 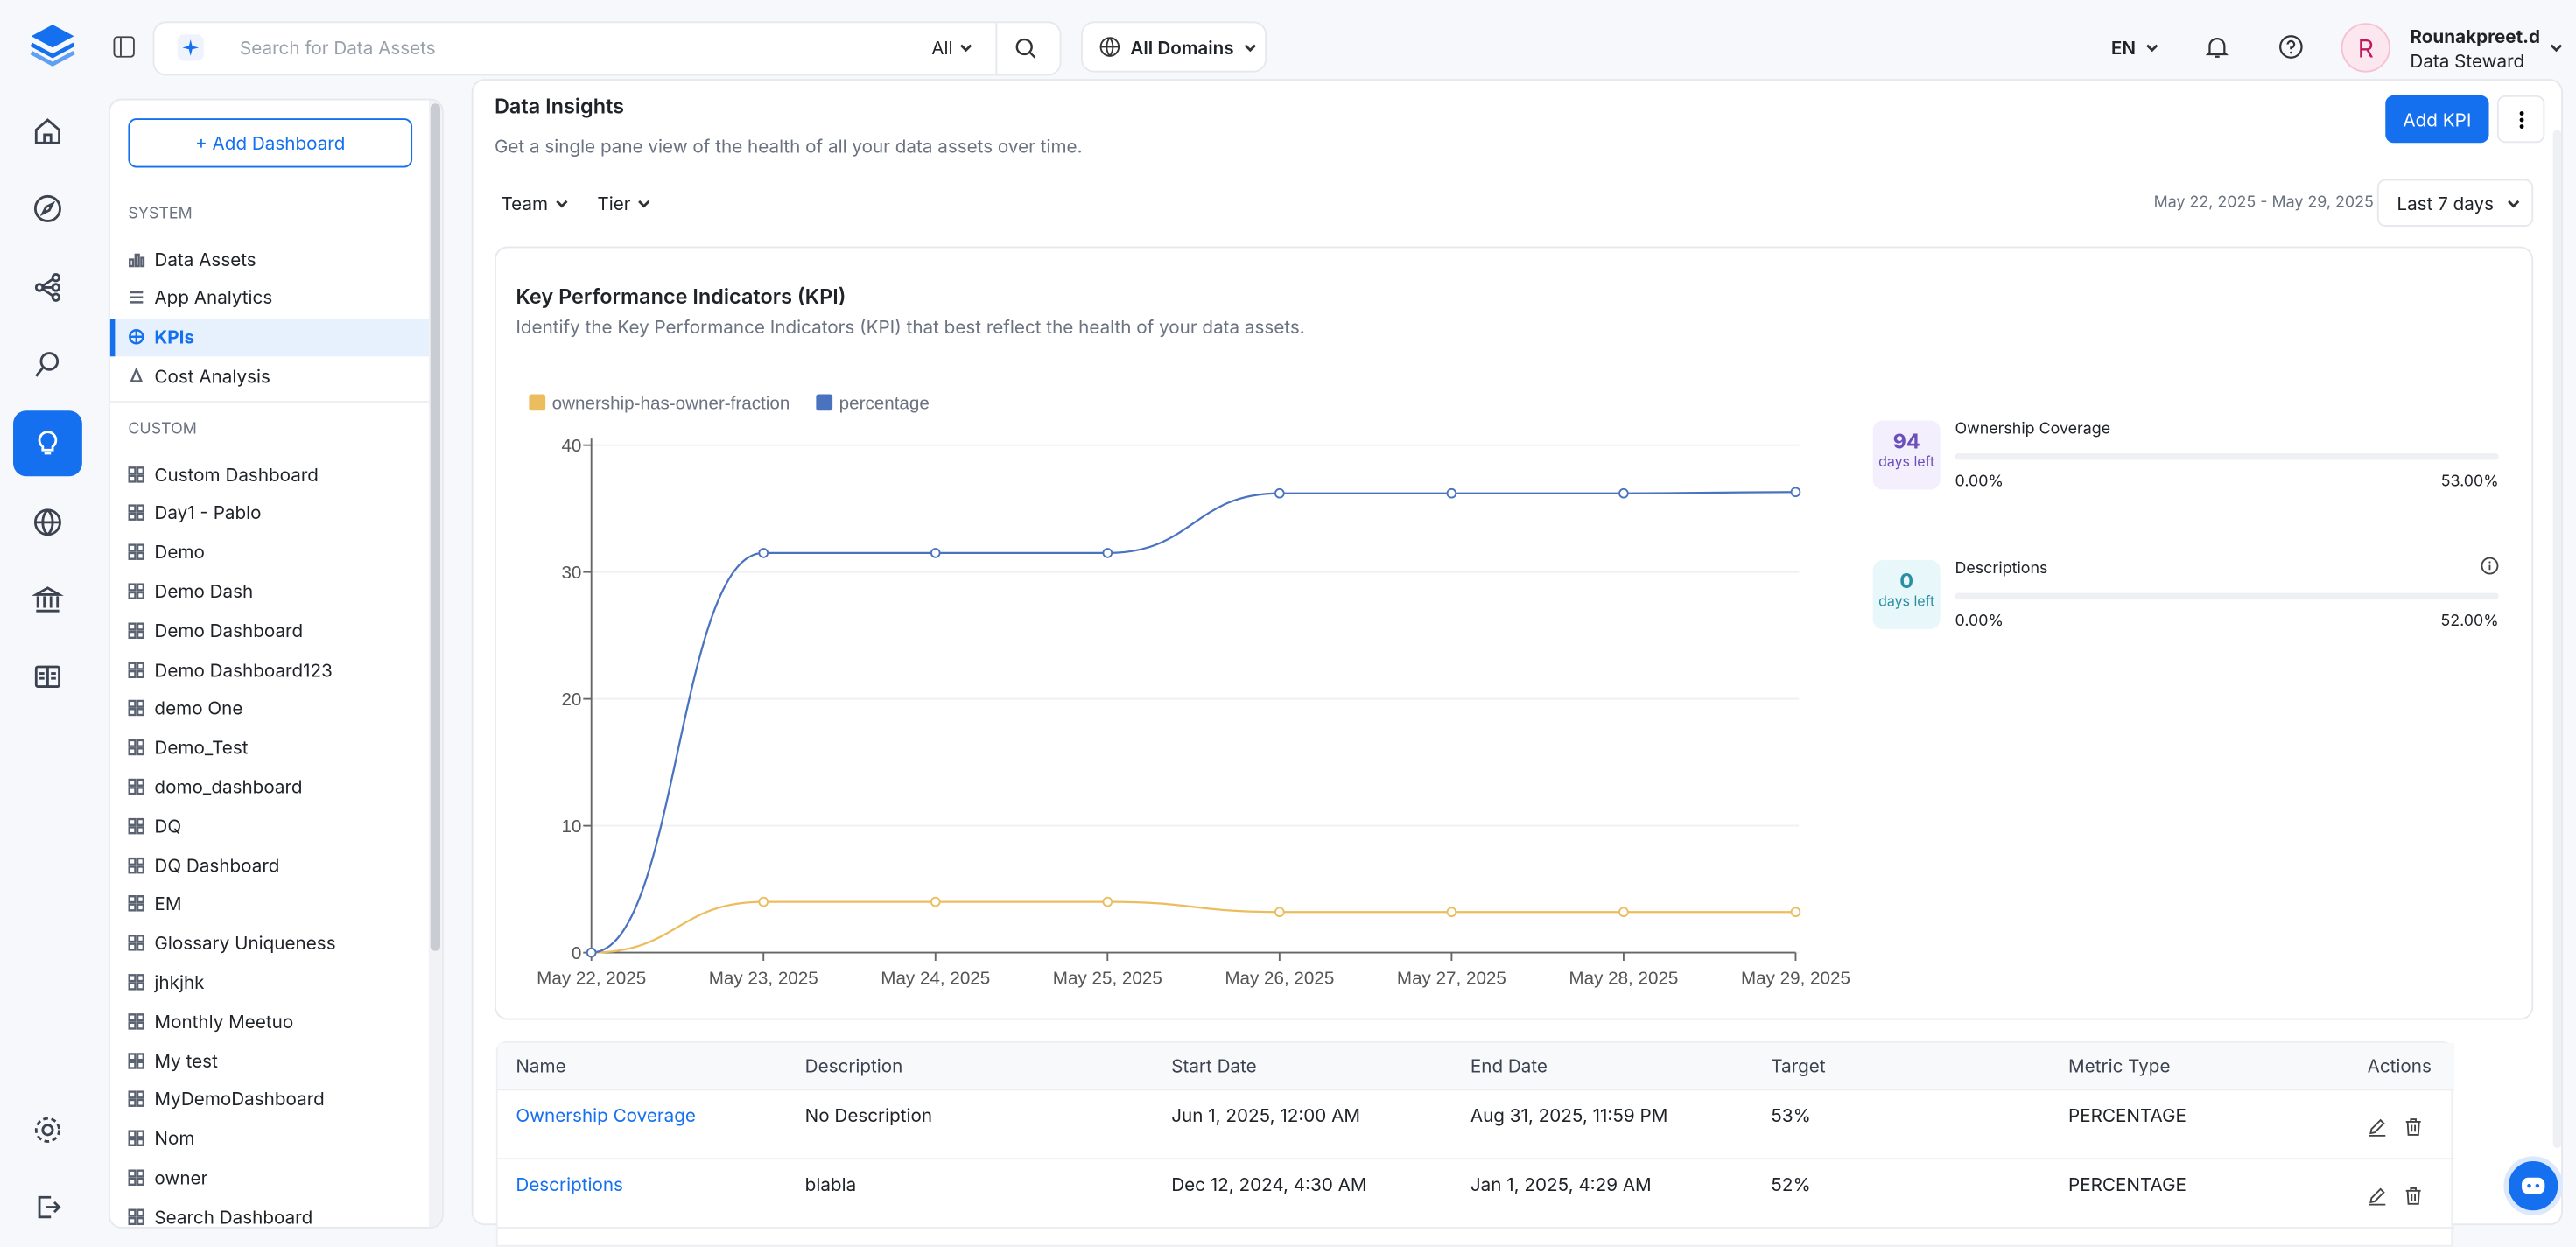 I want to click on days-left-label: days left, so click(x=1907, y=463).